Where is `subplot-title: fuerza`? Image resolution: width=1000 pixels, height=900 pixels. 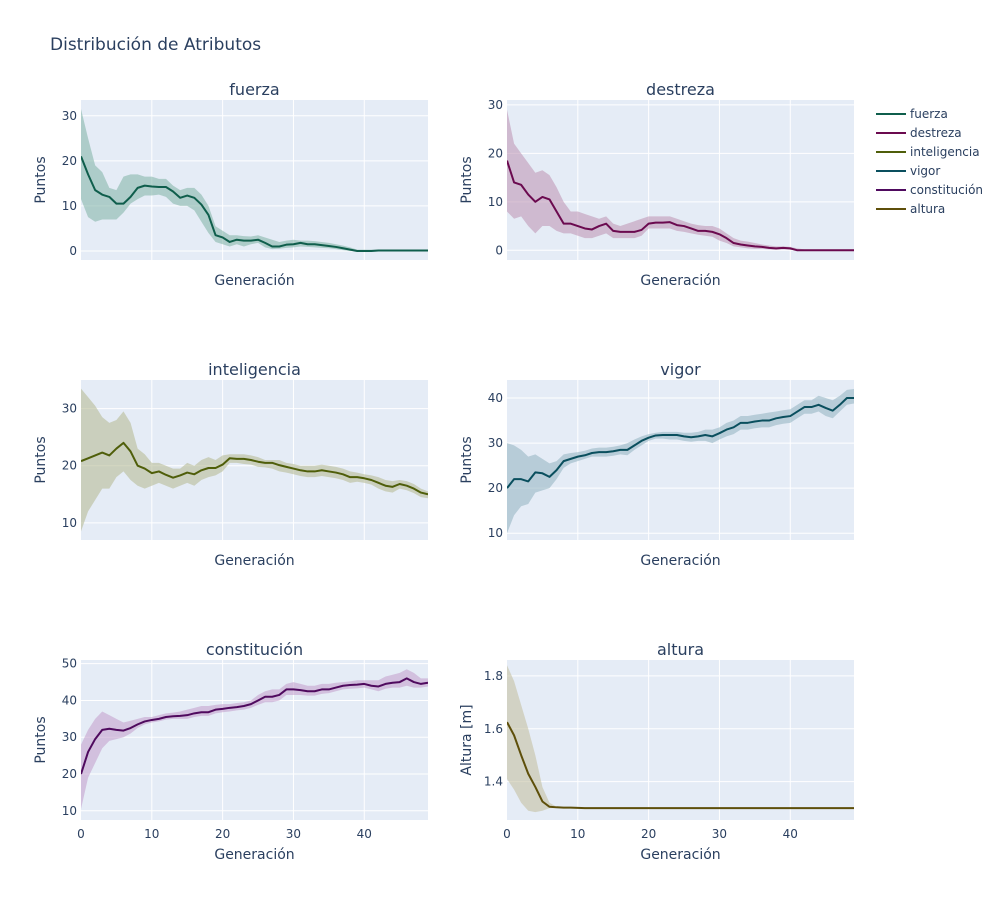
subplot-title: fuerza is located at coordinates (254, 89).